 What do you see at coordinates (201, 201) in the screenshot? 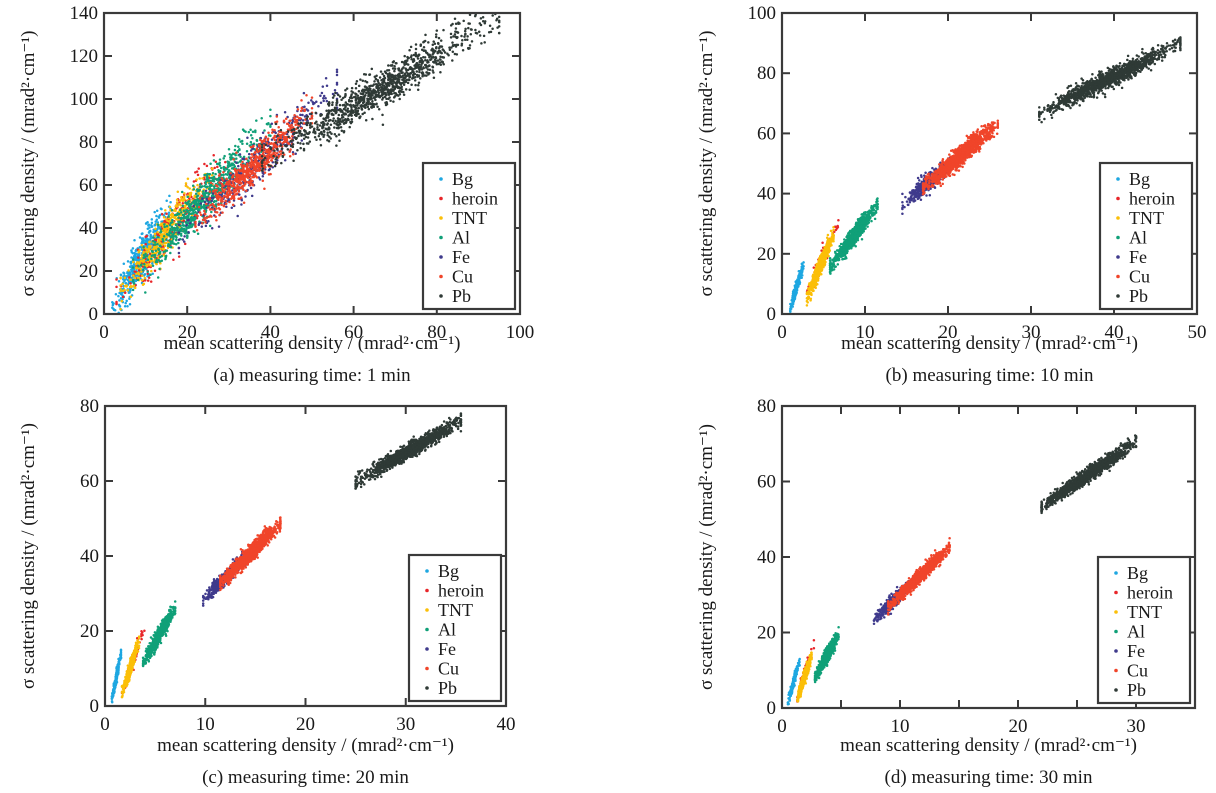
I see `series-Al` at bounding box center [201, 201].